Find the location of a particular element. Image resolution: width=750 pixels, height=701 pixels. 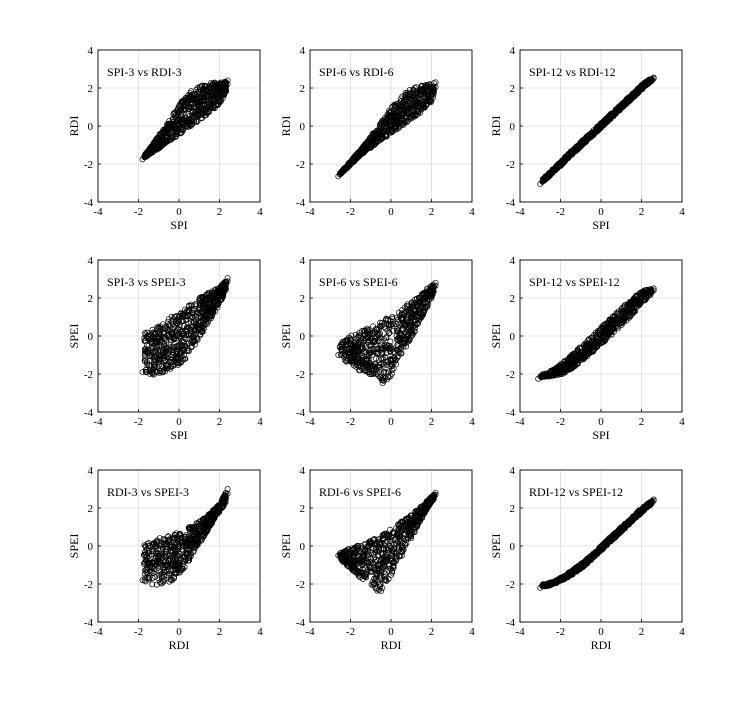

panel-title: SPI-3 vs RDI-3 is located at coordinates (144, 72).